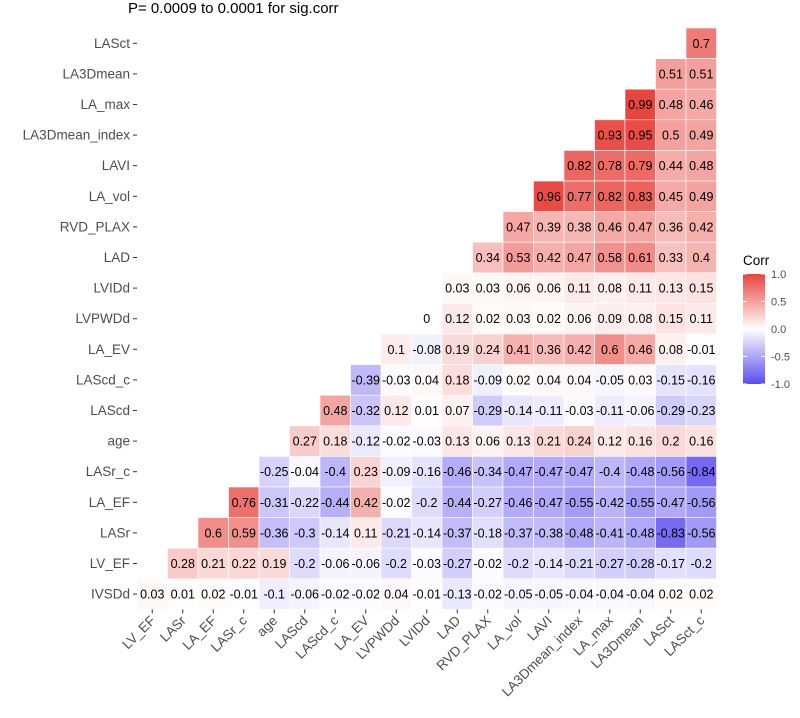 This screenshot has height=718, width=800. What do you see at coordinates (640, 533) in the screenshot?
I see `cell-value-label: -0.48` at bounding box center [640, 533].